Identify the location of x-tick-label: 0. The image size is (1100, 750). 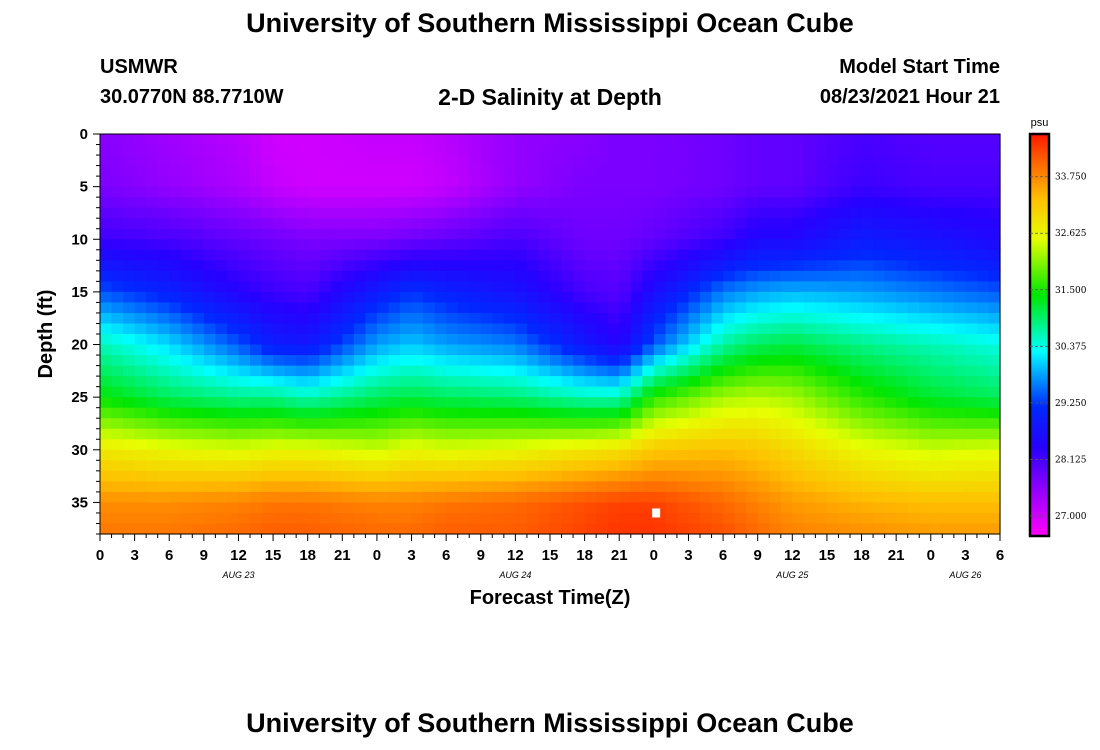
(377, 555).